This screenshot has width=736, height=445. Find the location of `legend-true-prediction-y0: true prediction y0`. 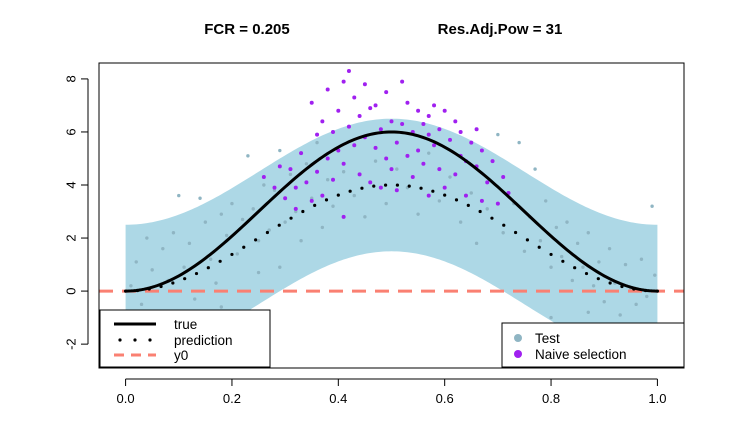

legend-true-prediction-y0: true prediction y0 is located at coordinates (185, 338).